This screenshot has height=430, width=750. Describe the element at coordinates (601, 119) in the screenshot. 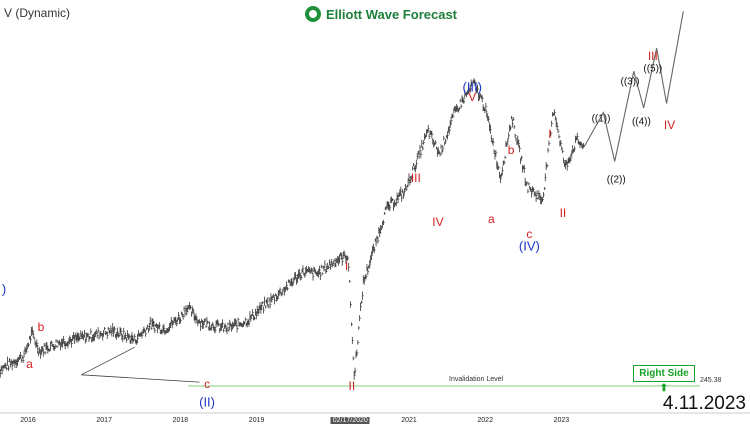

I see `wave-label: ((1))` at that location.